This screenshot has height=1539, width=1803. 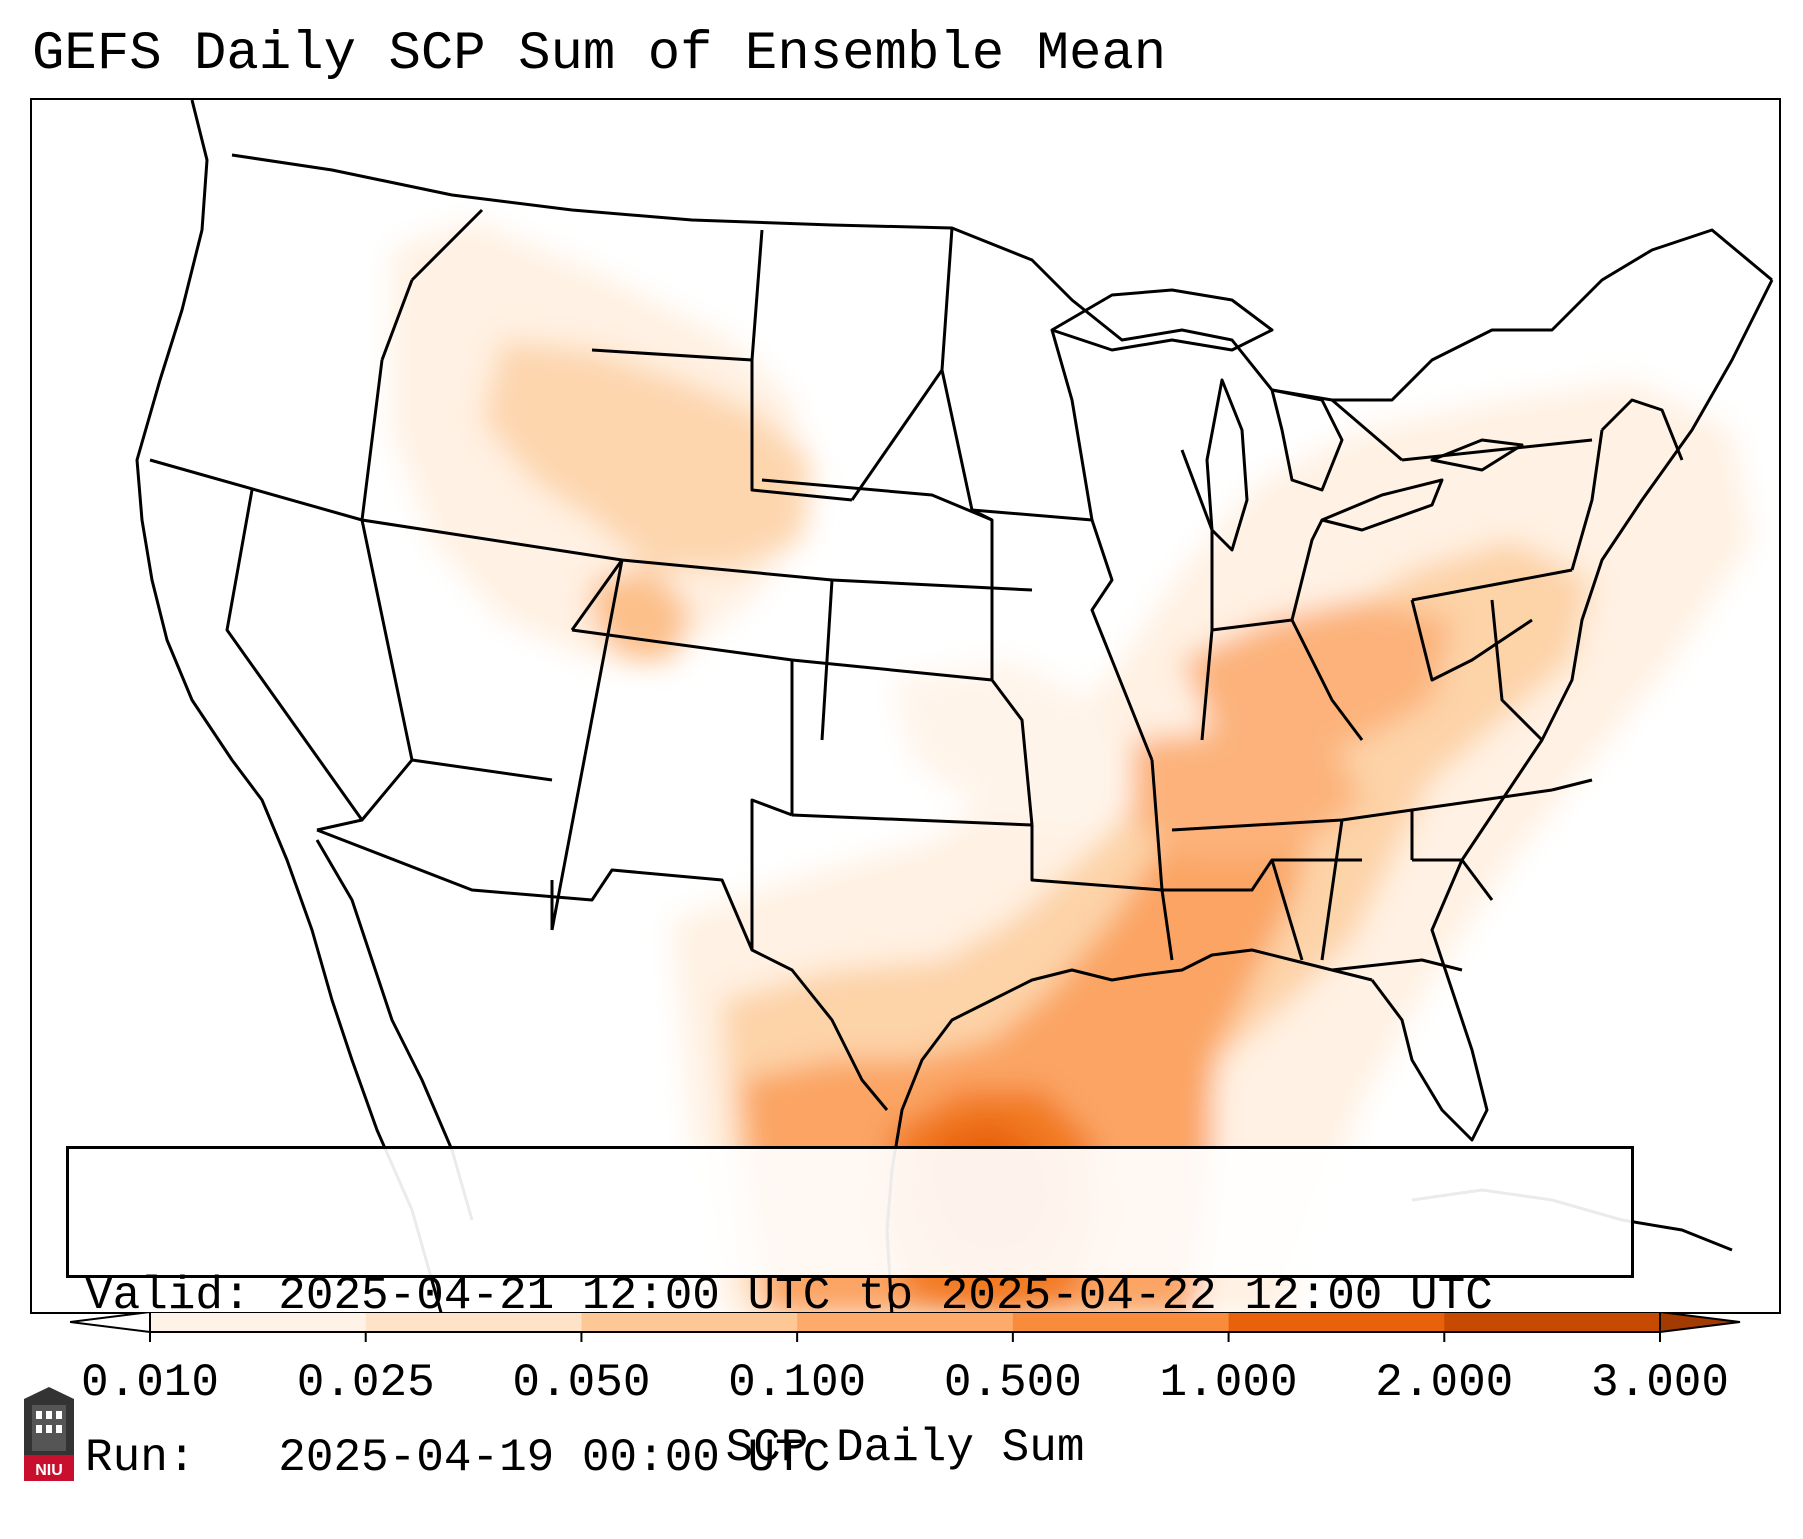 What do you see at coordinates (1012, 1383) in the screenshot?
I see `colorbar-tick-label: 0.500` at bounding box center [1012, 1383].